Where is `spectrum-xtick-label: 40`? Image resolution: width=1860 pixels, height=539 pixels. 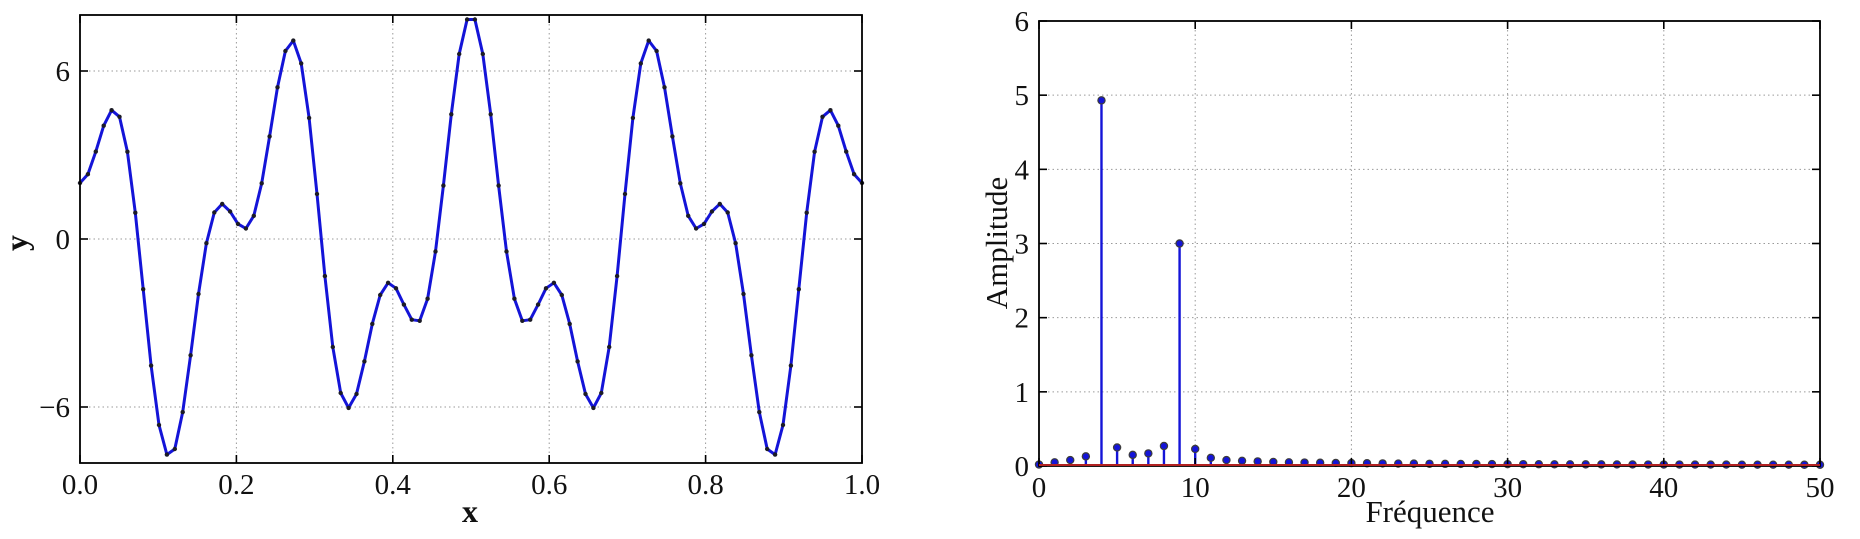
spectrum-xtick-label: 40 is located at coordinates (1663, 488).